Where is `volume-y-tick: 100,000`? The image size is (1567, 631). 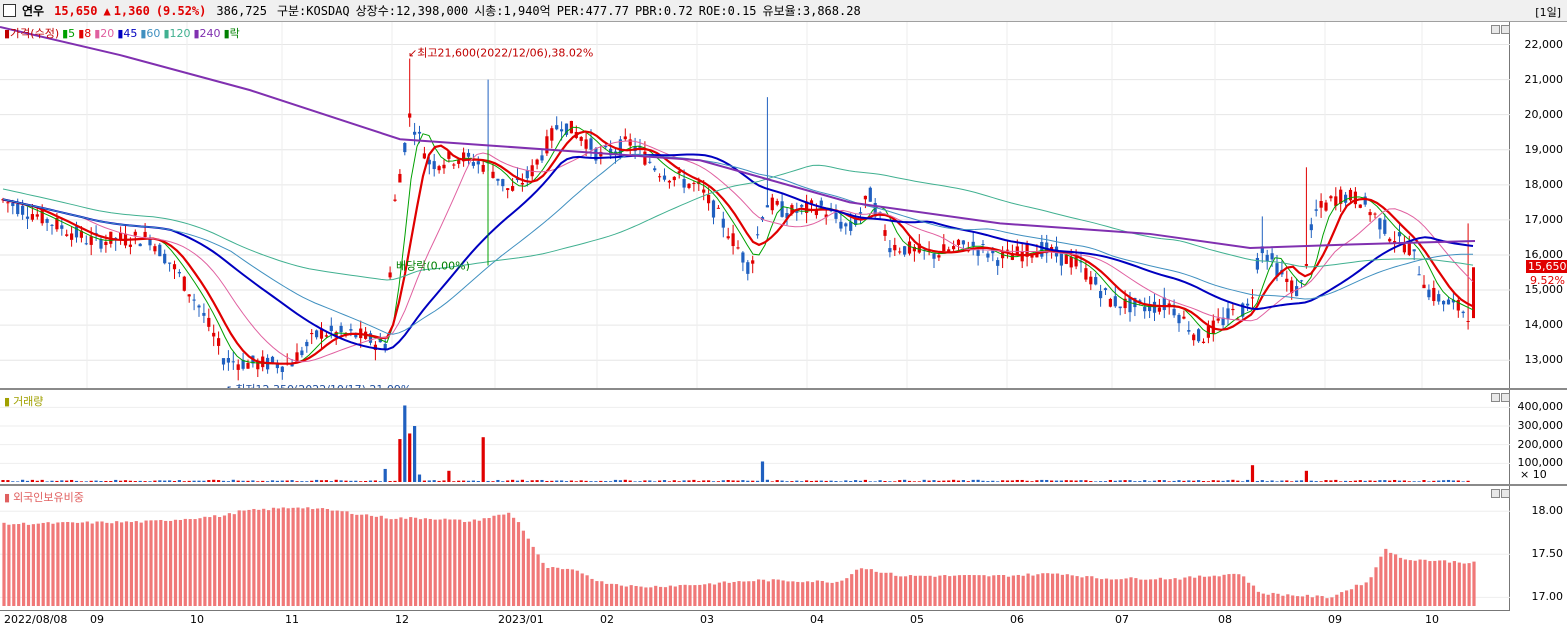
volume-y-tick: 100,000 is located at coordinates (1540, 463).